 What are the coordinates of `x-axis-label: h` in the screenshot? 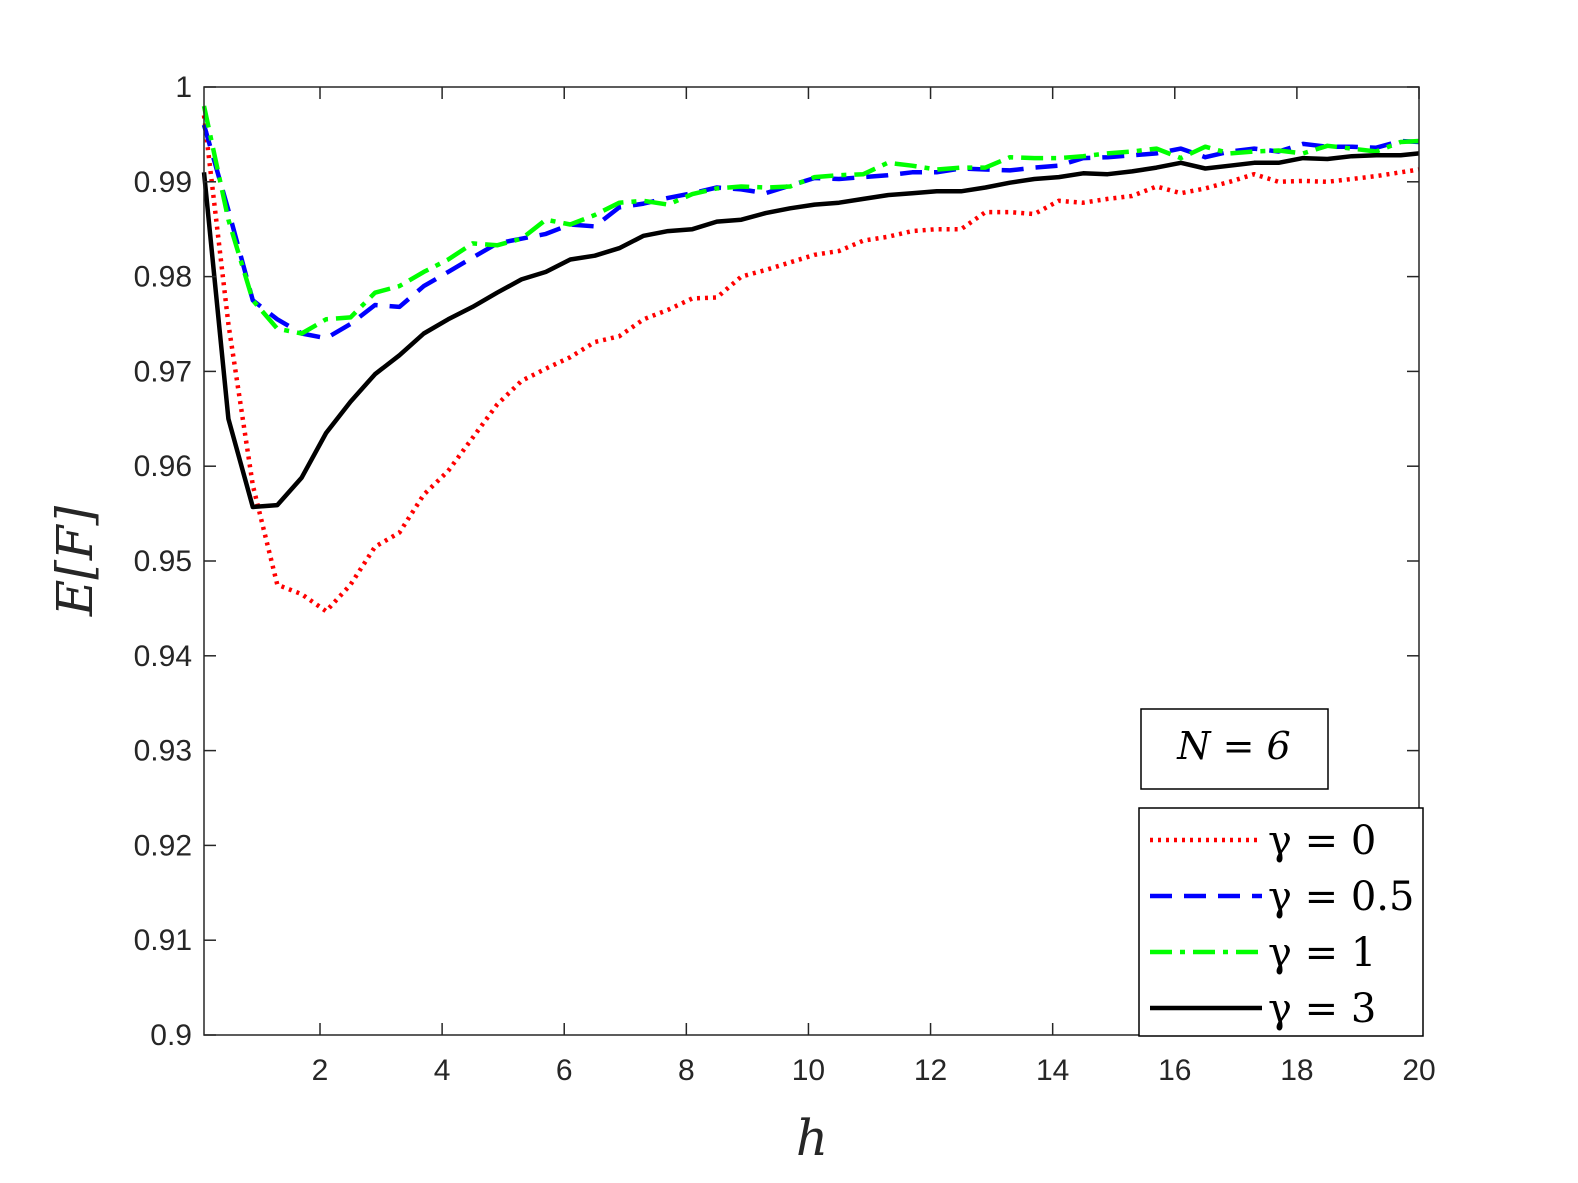 It's located at (812, 1138).